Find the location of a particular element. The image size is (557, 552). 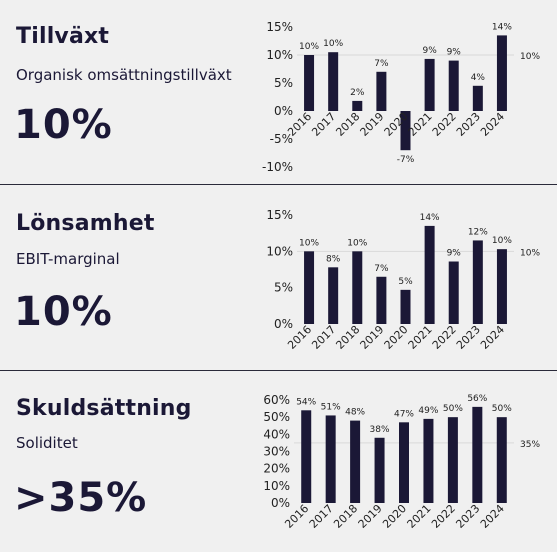

y-tick-label: 30% is located at coordinates (276, 452).